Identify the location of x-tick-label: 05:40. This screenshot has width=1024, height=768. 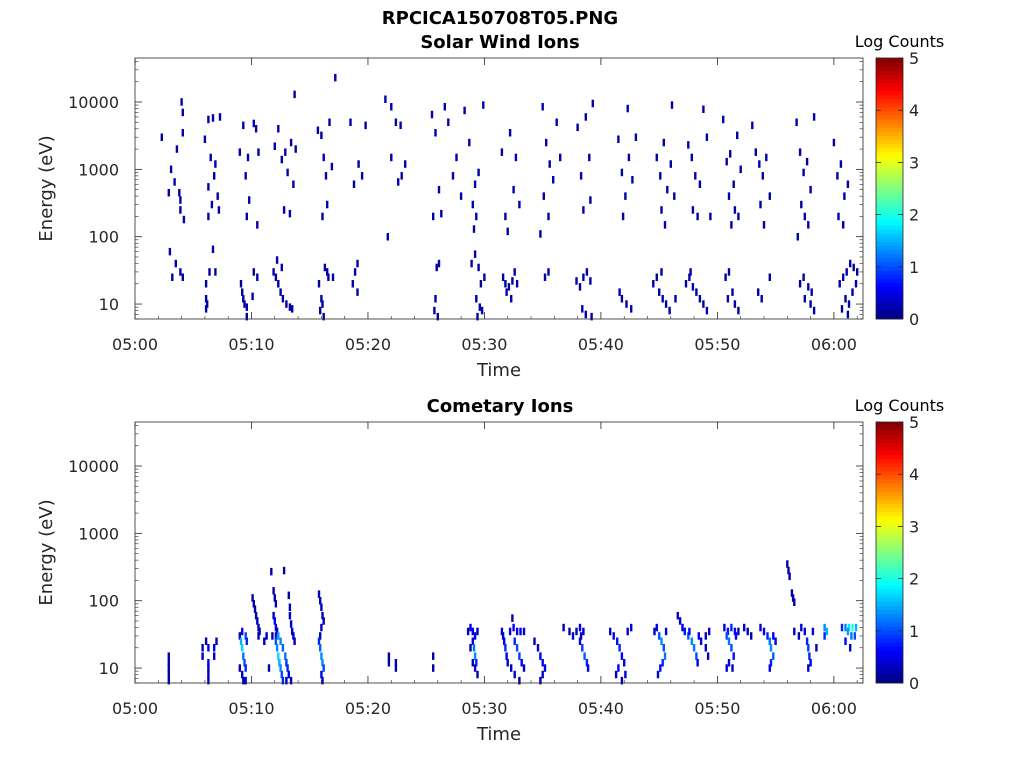
(601, 344).